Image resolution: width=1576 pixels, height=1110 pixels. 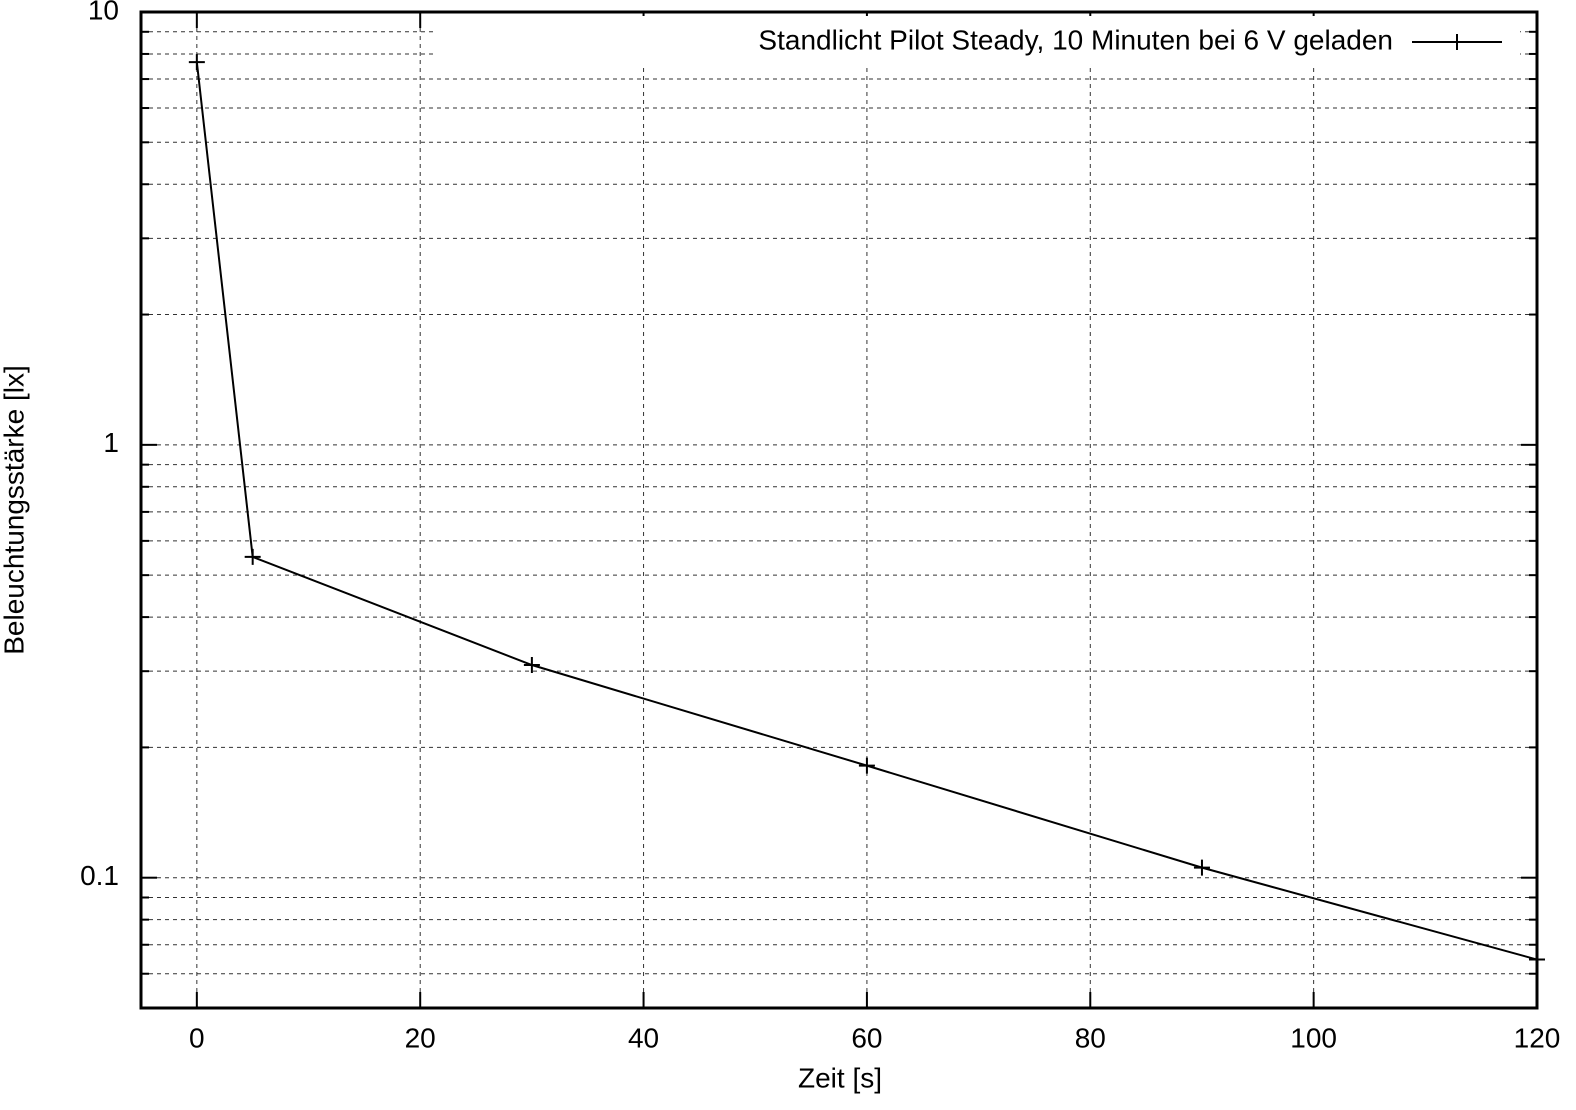 What do you see at coordinates (1090, 1037) in the screenshot?
I see `x-tick-label: 80` at bounding box center [1090, 1037].